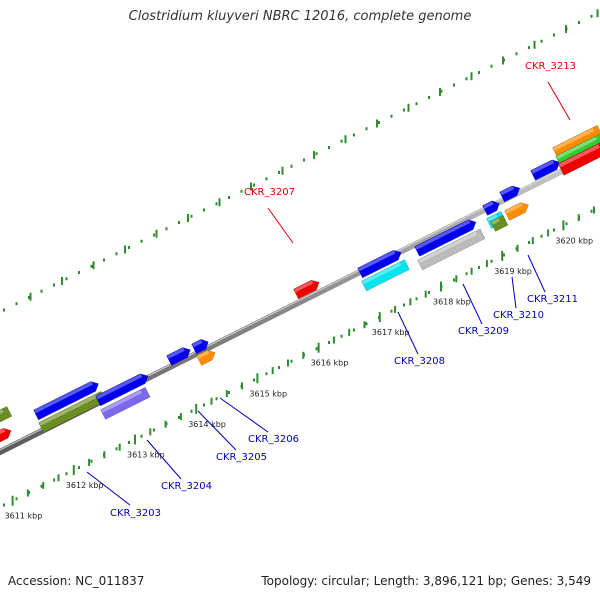  I want to click on gene-label-ckr-3204: CKR_3204, so click(186, 486).